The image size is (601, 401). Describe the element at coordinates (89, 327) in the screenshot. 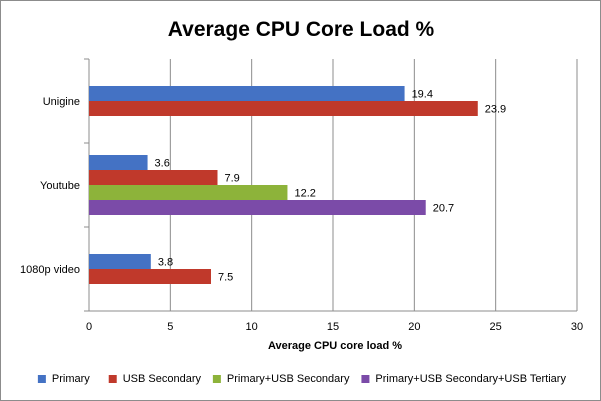

I see `x-tick-label-0: 0` at that location.